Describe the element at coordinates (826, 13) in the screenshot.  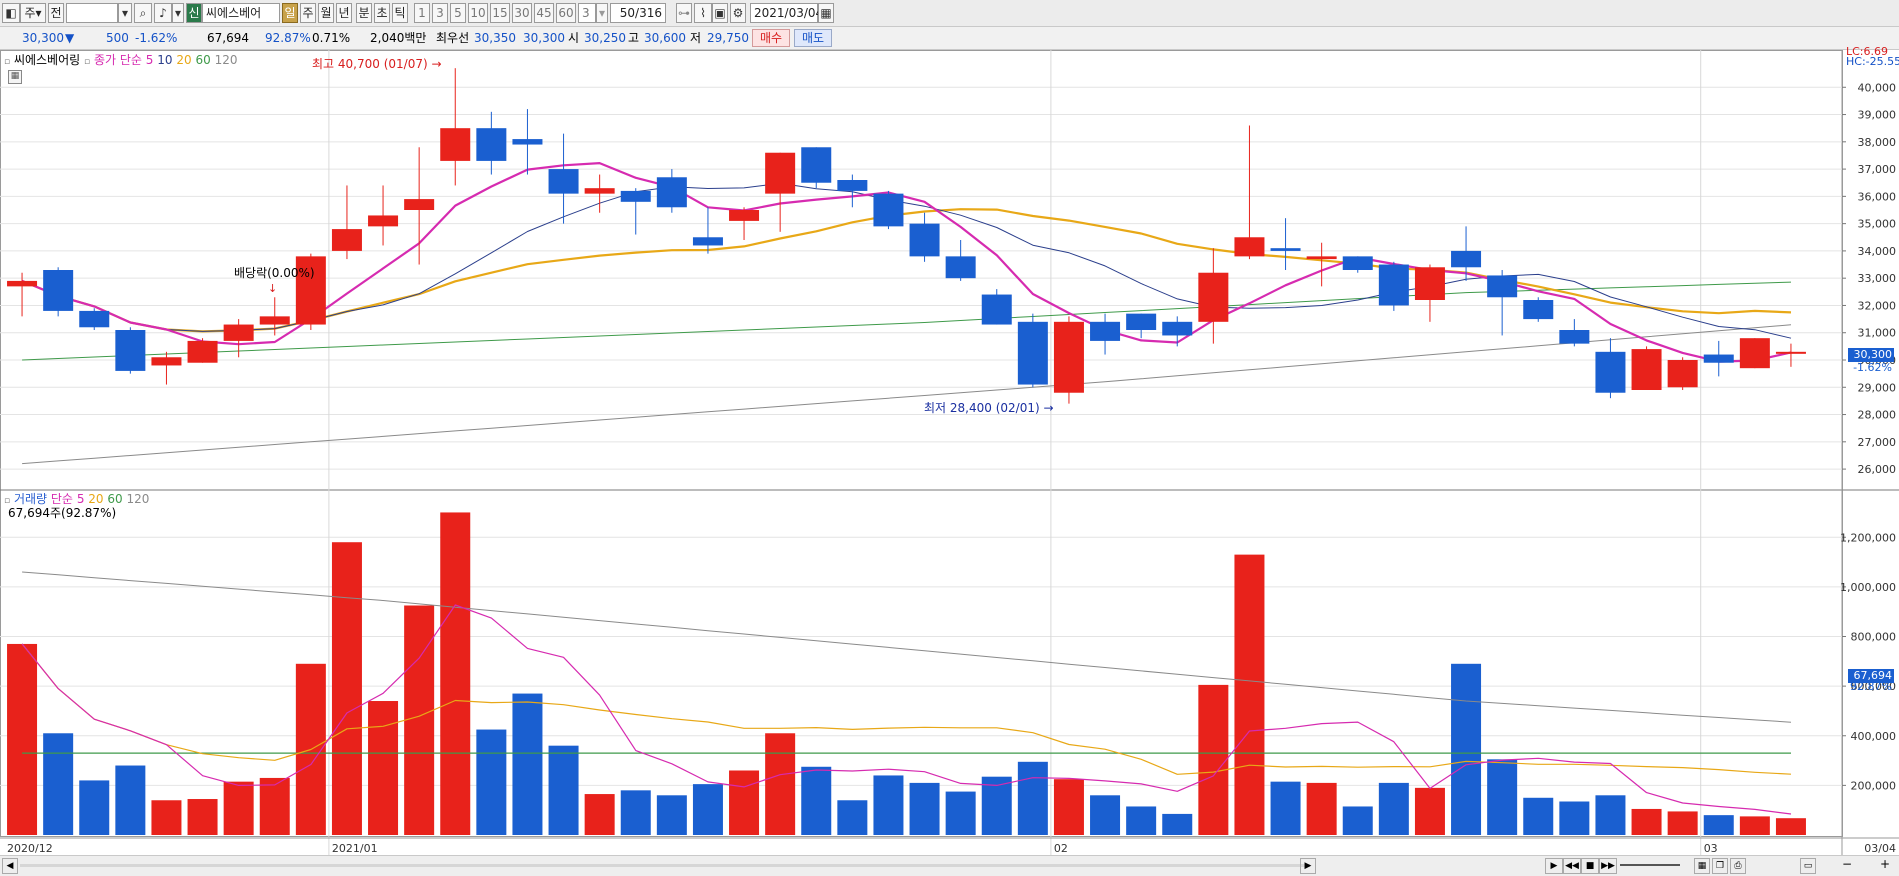
I see `calendar-icon: ▦` at that location.